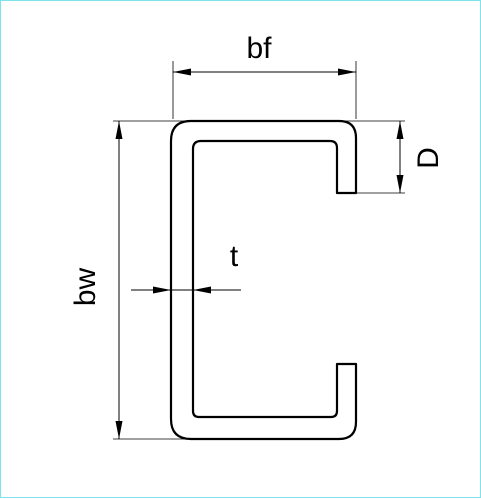 The width and height of the screenshot is (481, 499). I want to click on d-arrow-bottom, so click(400, 184).